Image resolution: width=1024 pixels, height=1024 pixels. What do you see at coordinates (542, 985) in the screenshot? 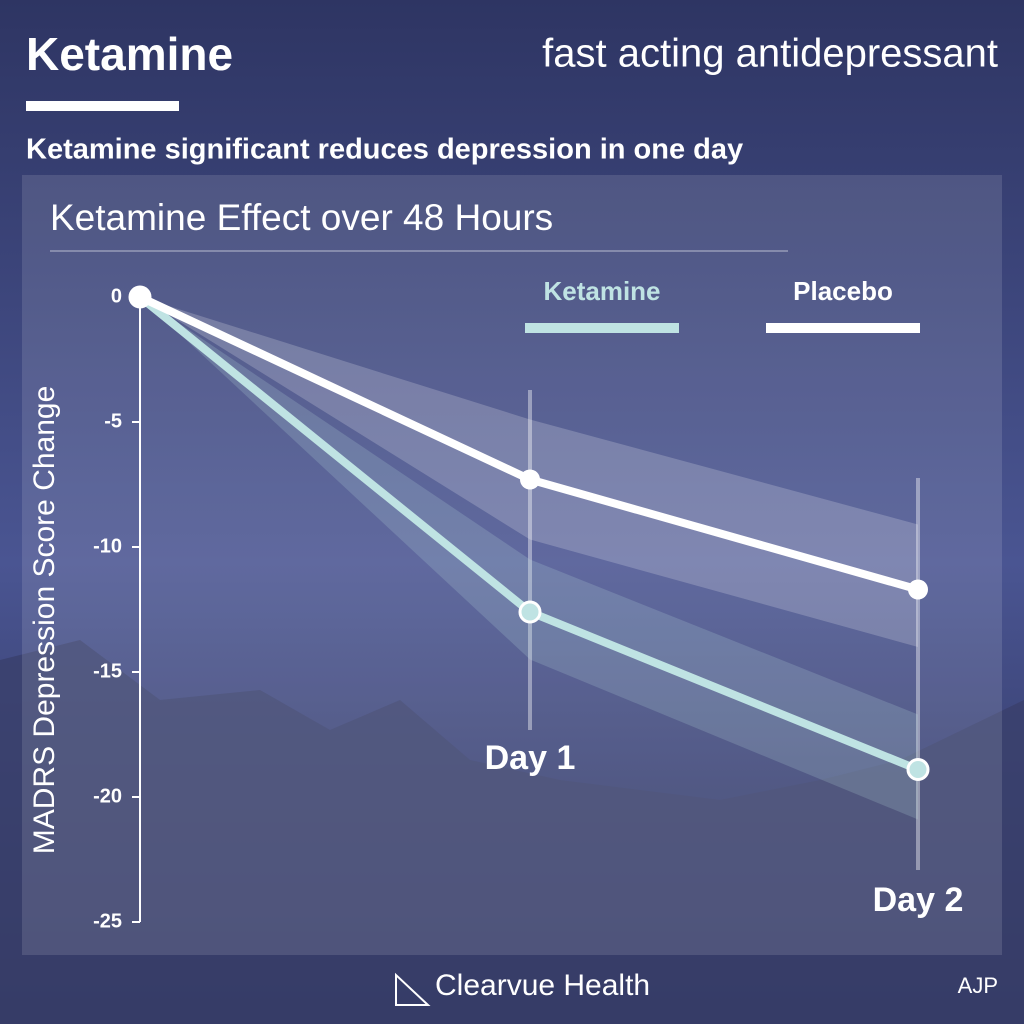
I see `brand: Clearvue Health` at bounding box center [542, 985].